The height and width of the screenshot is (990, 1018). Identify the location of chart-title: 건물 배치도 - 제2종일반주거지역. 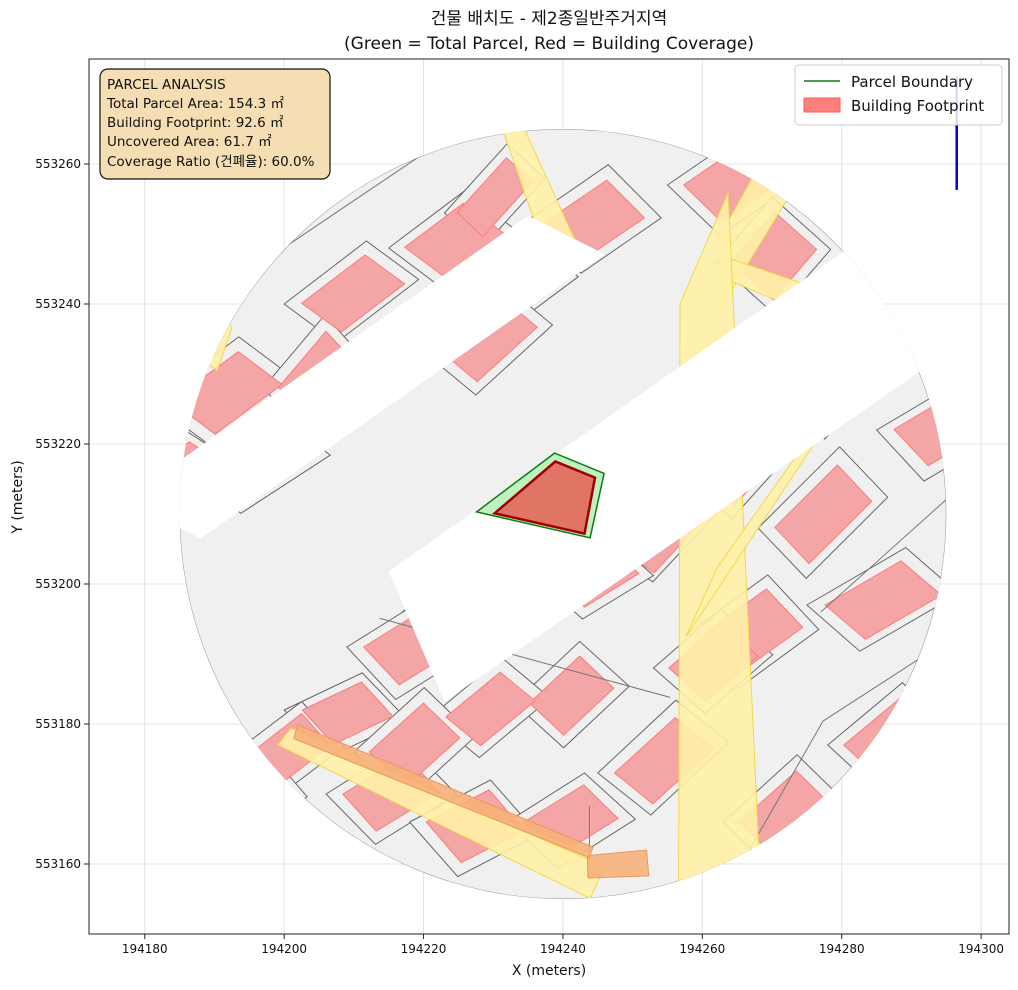
(549, 19).